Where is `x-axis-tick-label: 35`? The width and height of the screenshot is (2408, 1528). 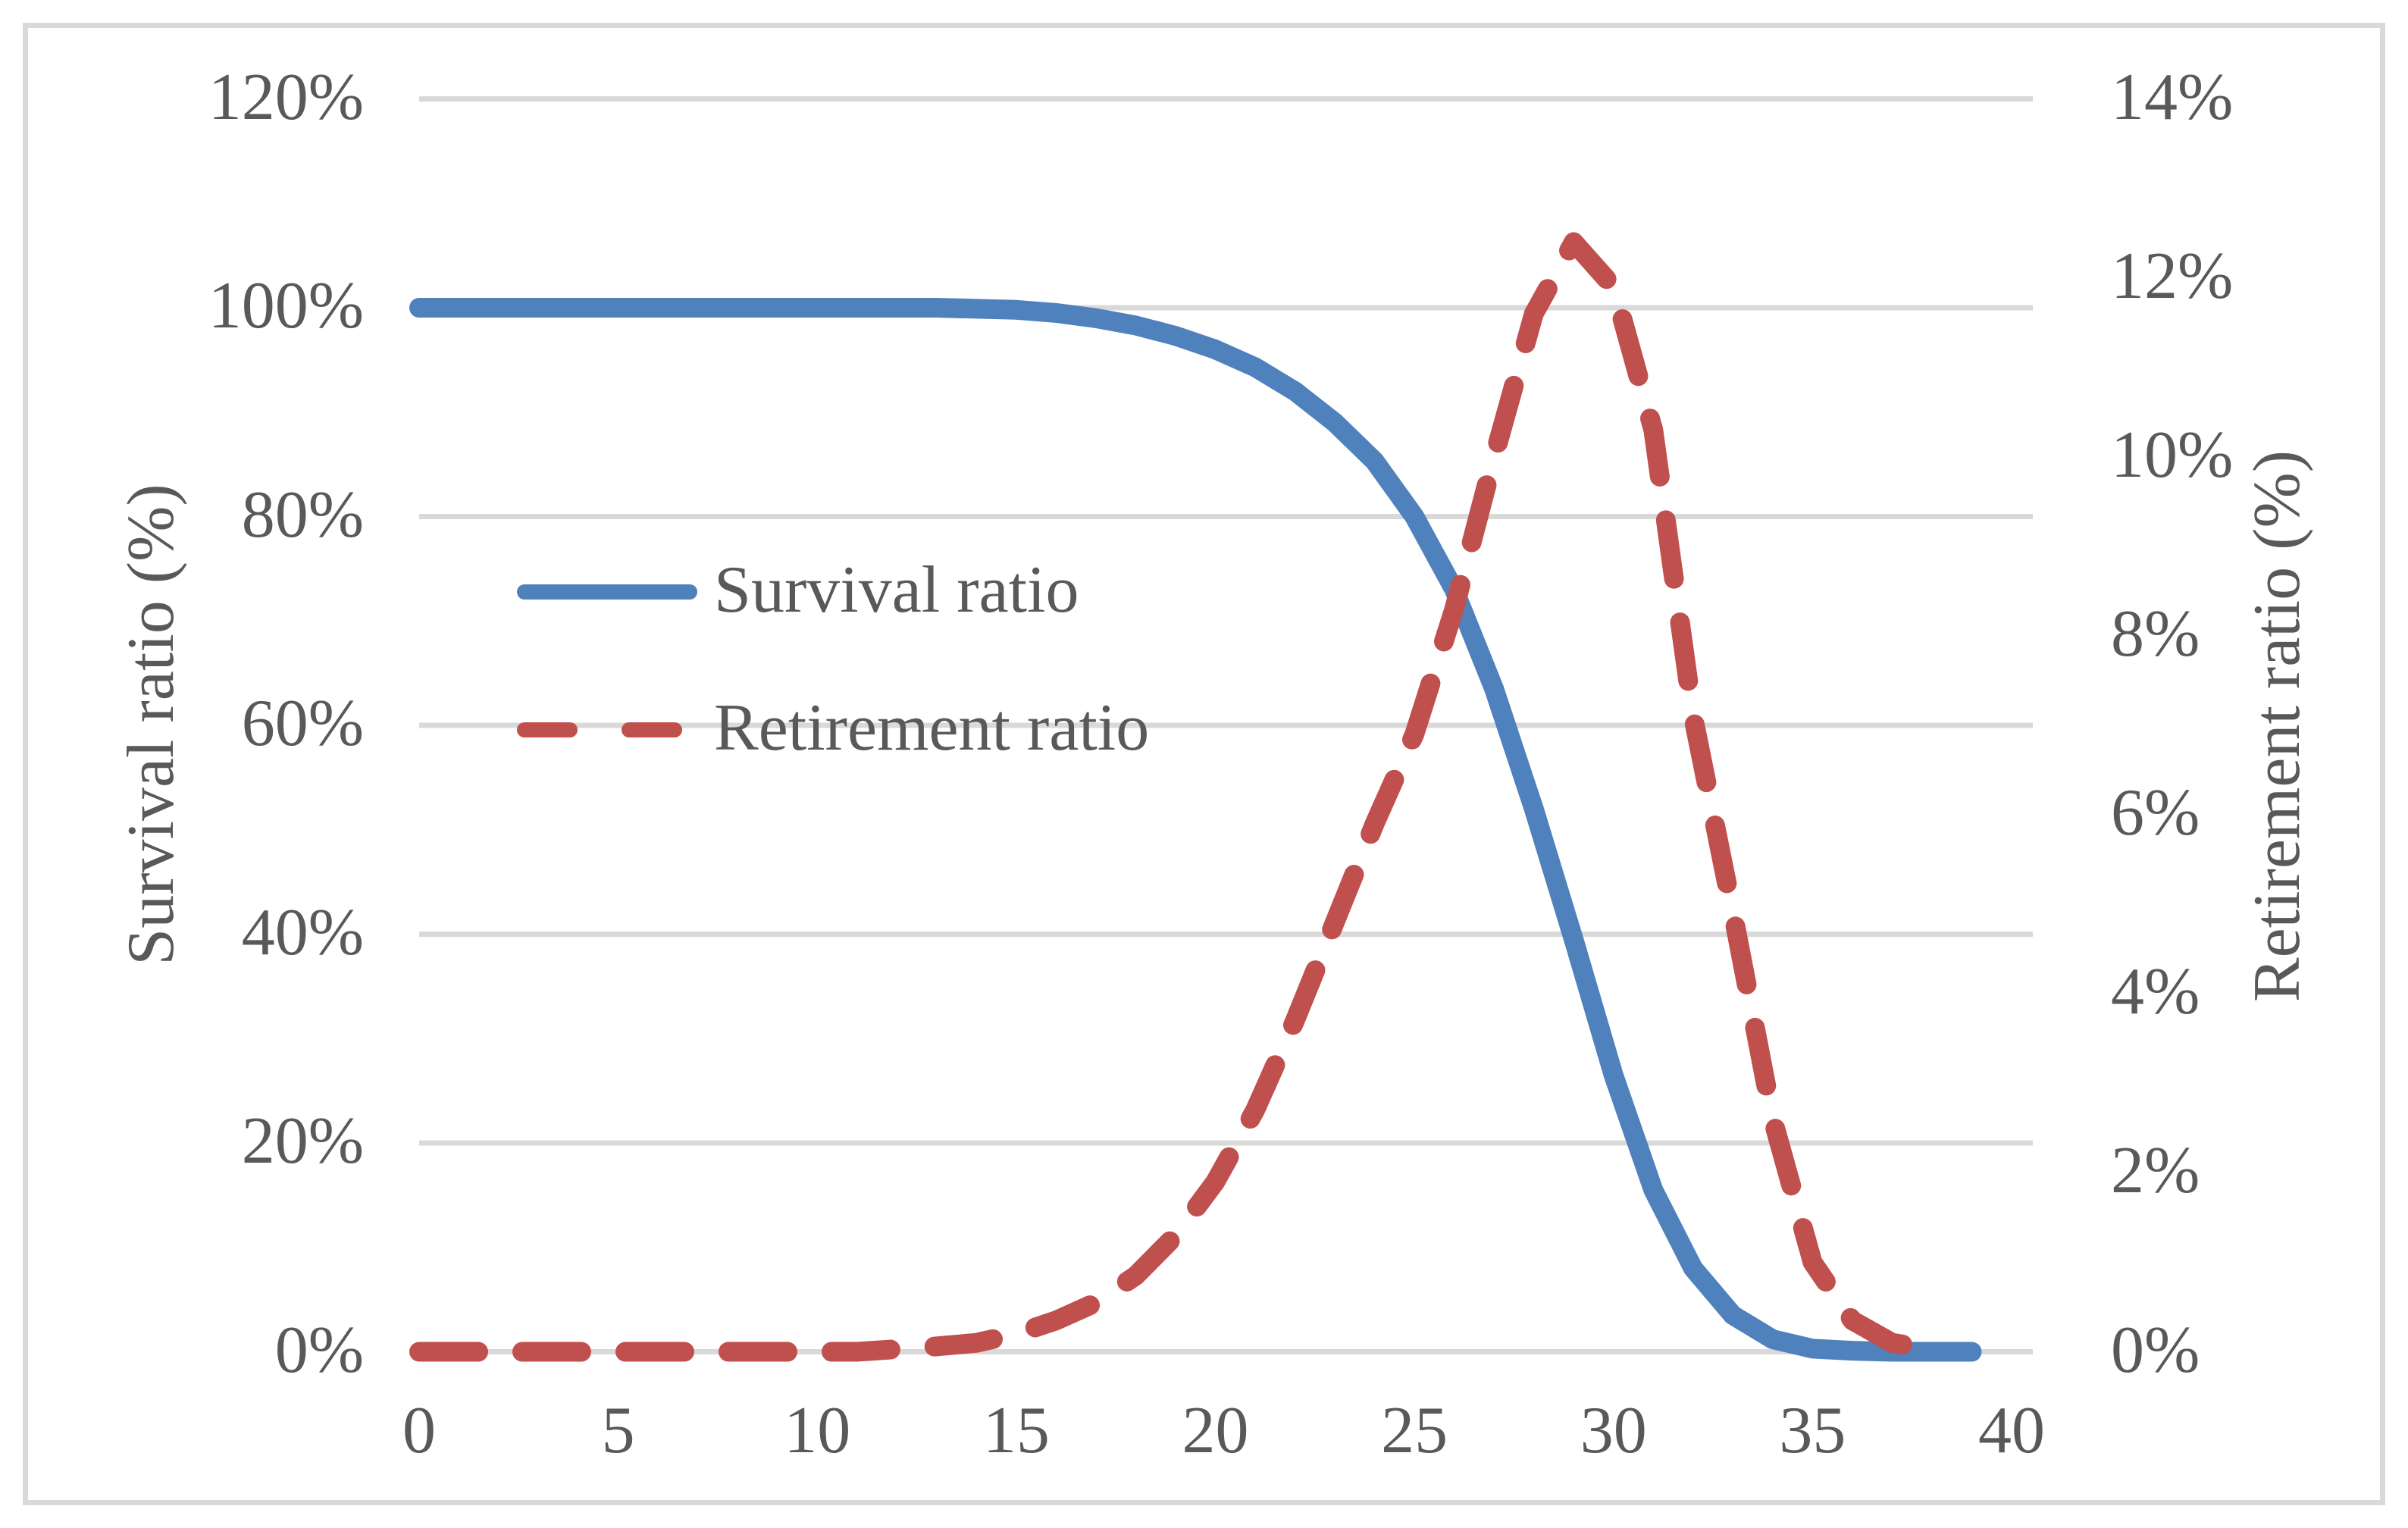
x-axis-tick-label: 35 is located at coordinates (1812, 1430).